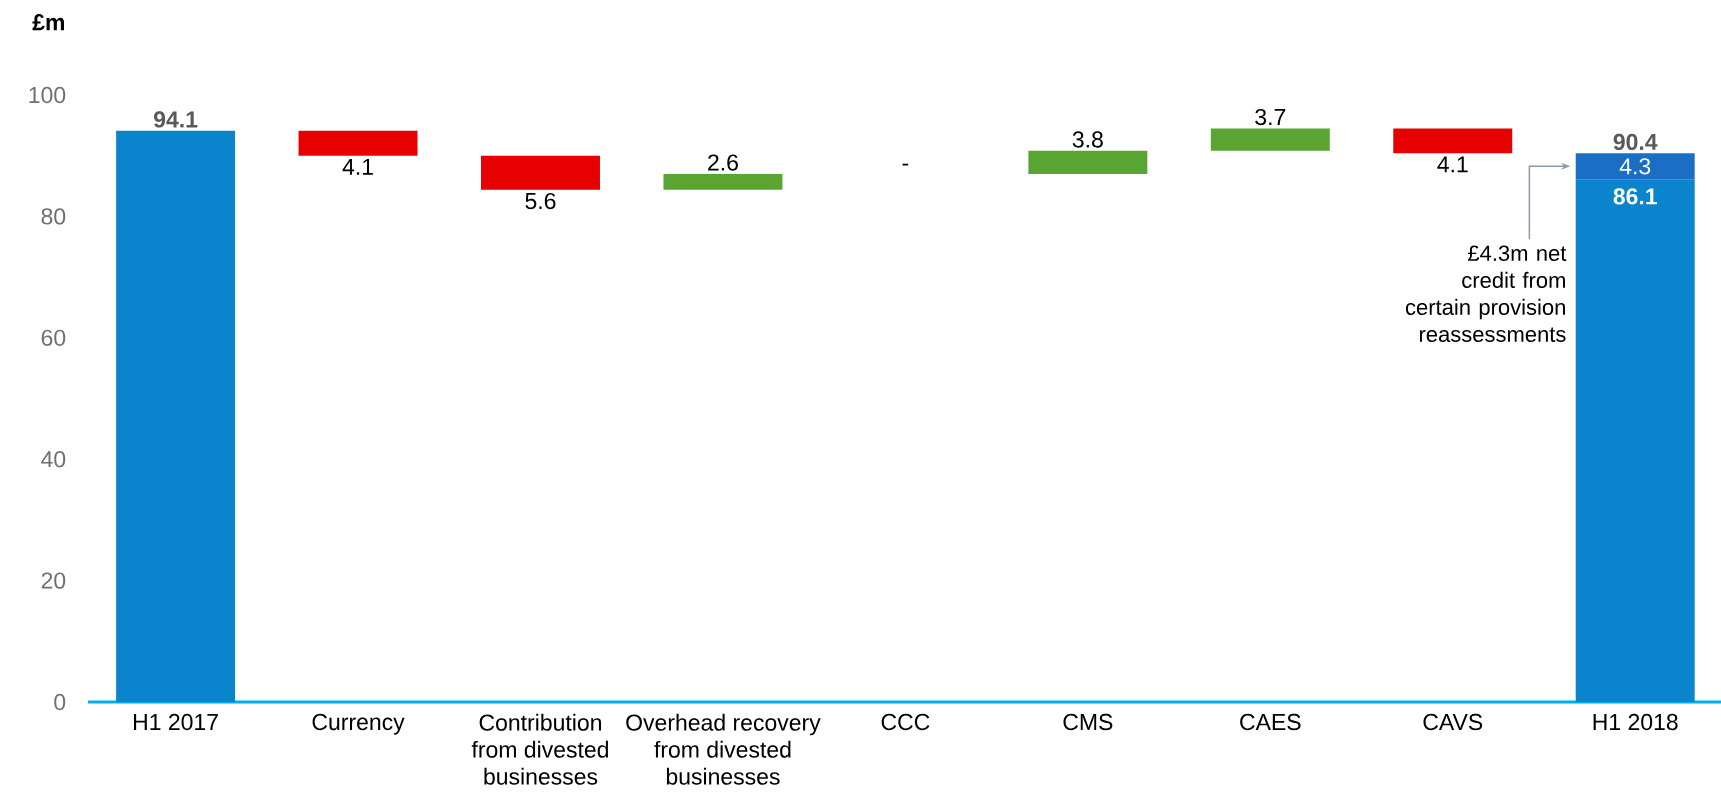  What do you see at coordinates (53, 337) in the screenshot?
I see `y-tick-label: 60` at bounding box center [53, 337].